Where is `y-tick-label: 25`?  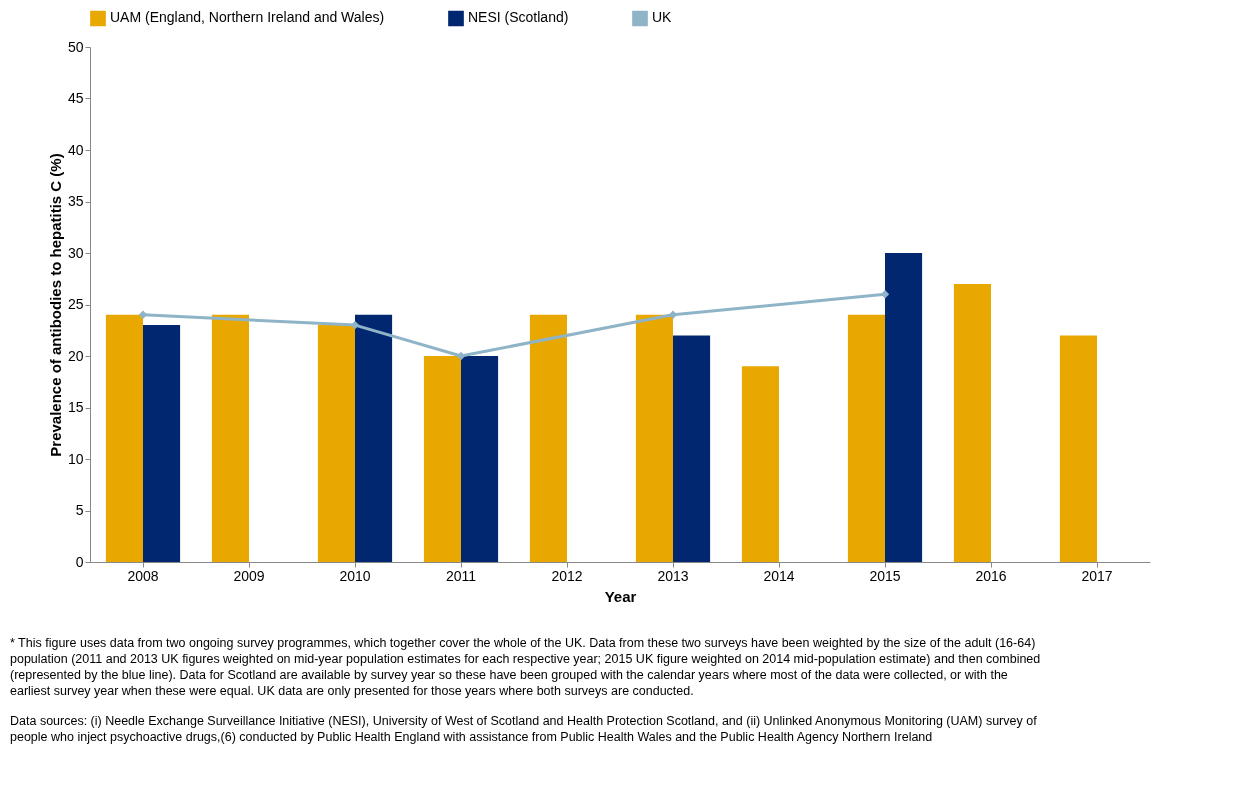
y-tick-label: 25 is located at coordinates (75, 304).